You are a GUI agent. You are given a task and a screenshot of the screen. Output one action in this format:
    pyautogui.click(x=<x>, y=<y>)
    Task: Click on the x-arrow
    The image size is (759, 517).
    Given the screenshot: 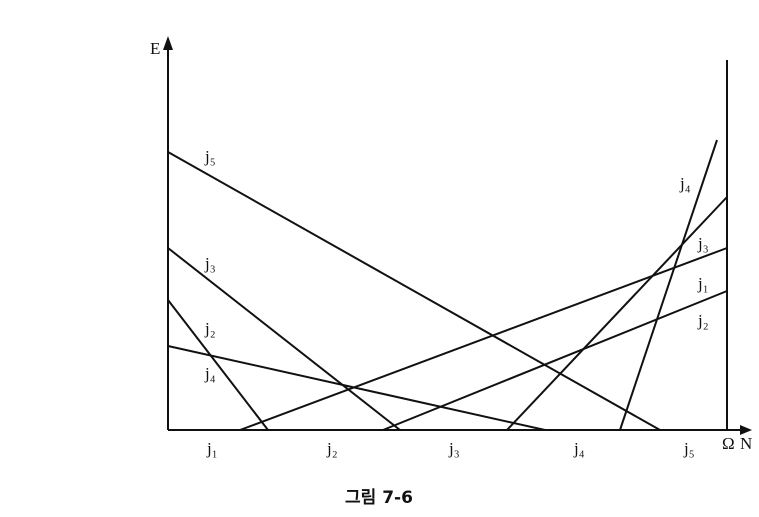 What is the action you would take?
    pyautogui.click(x=746, y=430)
    